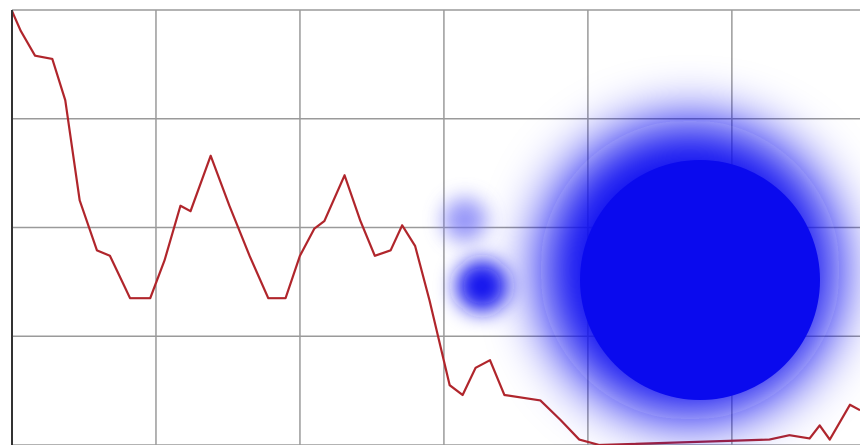  Describe the element at coordinates (465, 220) in the screenshot. I see `blob-faint` at that location.